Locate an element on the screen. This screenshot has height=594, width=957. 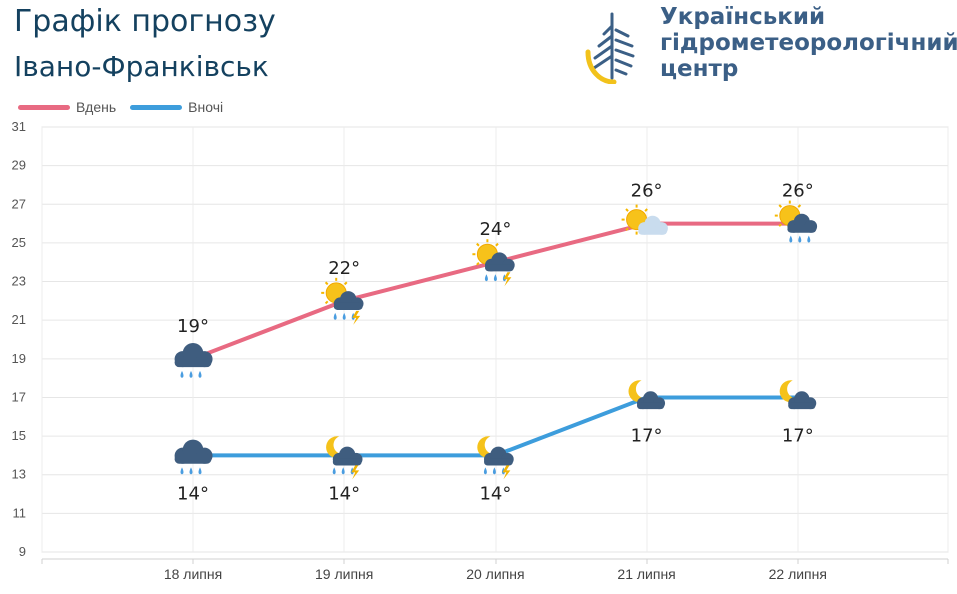
city-name: Івано-Франківськ is located at coordinates (141, 66).